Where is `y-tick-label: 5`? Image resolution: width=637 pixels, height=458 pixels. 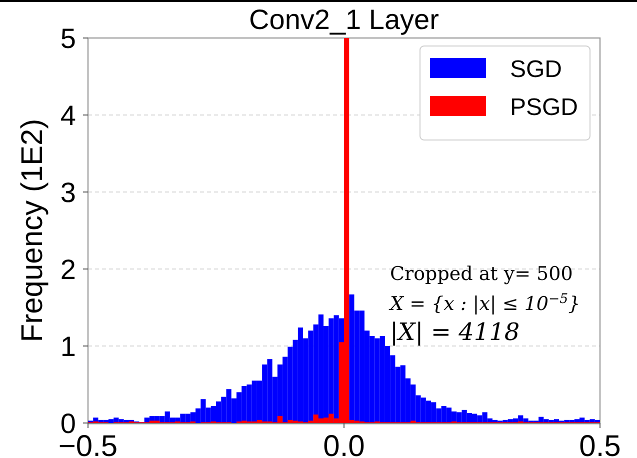 y-tick-label: 5 is located at coordinates (68, 38).